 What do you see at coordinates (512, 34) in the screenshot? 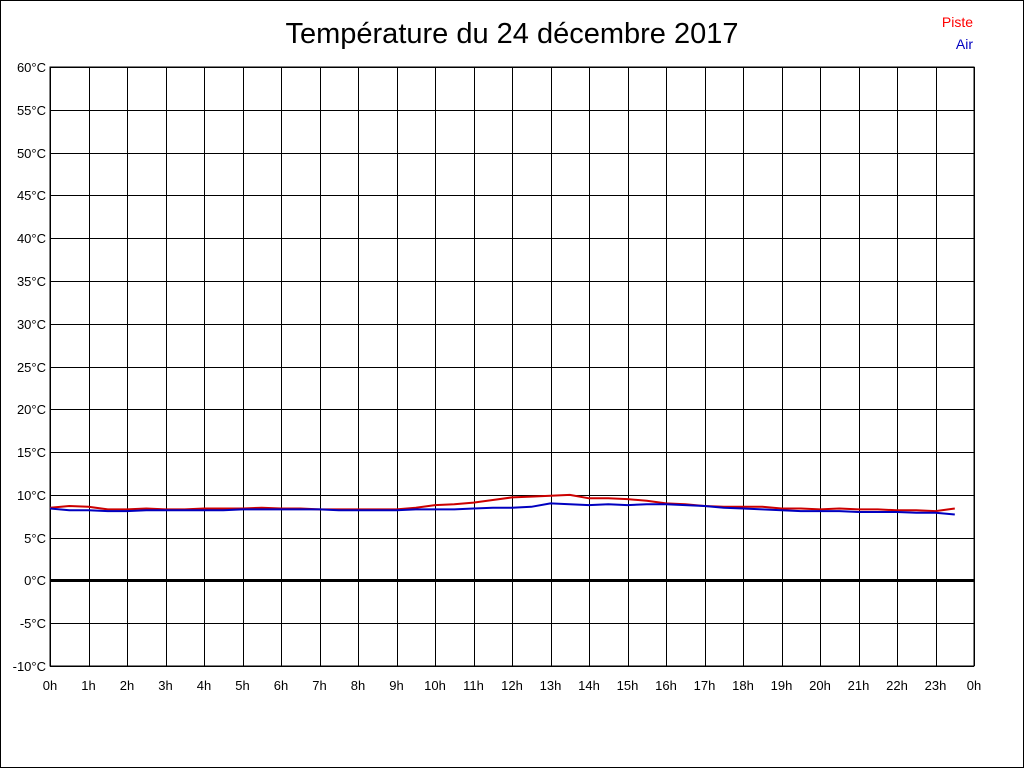
I see `chart-title: Température du 24 décembre 2017` at bounding box center [512, 34].